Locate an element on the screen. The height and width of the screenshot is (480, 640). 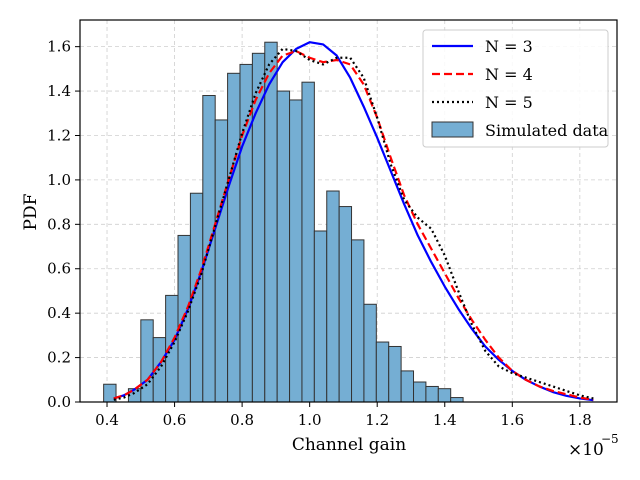
x-scale-factor: ×10 −5 is located at coordinates (593, 446).